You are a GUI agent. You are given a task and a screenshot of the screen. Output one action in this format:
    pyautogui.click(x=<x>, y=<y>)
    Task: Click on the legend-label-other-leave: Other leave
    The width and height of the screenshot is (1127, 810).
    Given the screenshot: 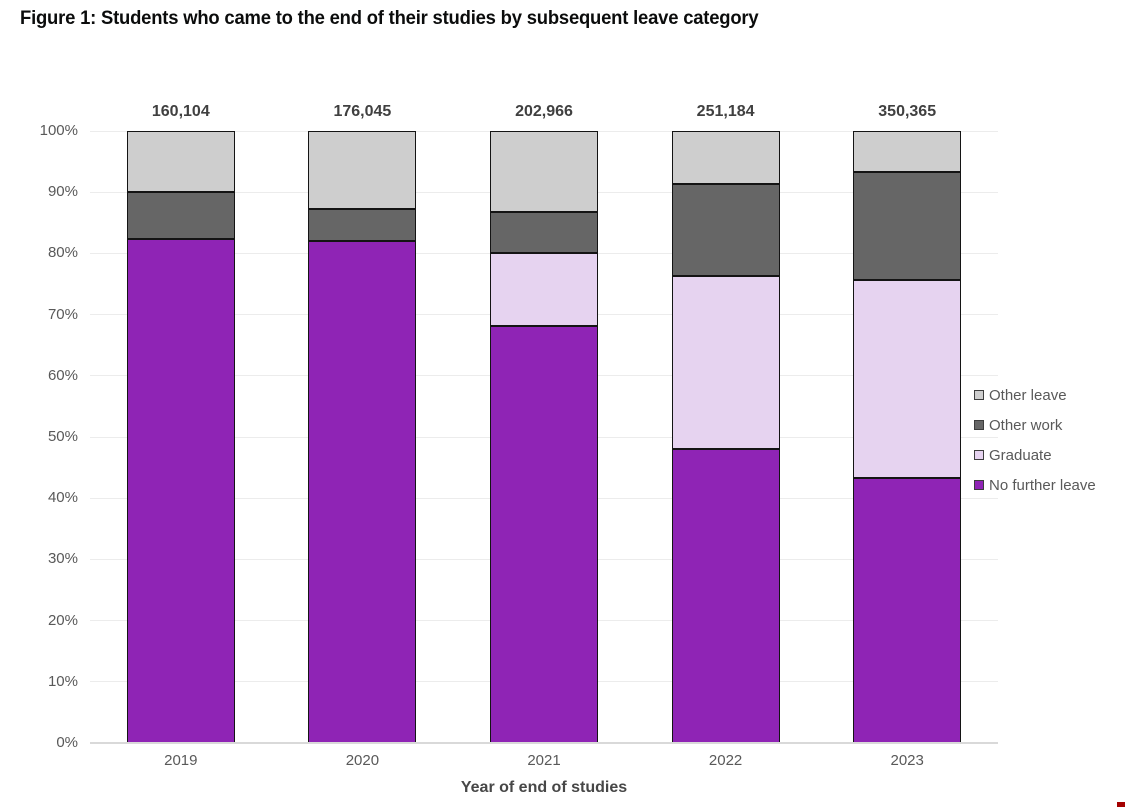 What is the action you would take?
    pyautogui.click(x=1028, y=395)
    